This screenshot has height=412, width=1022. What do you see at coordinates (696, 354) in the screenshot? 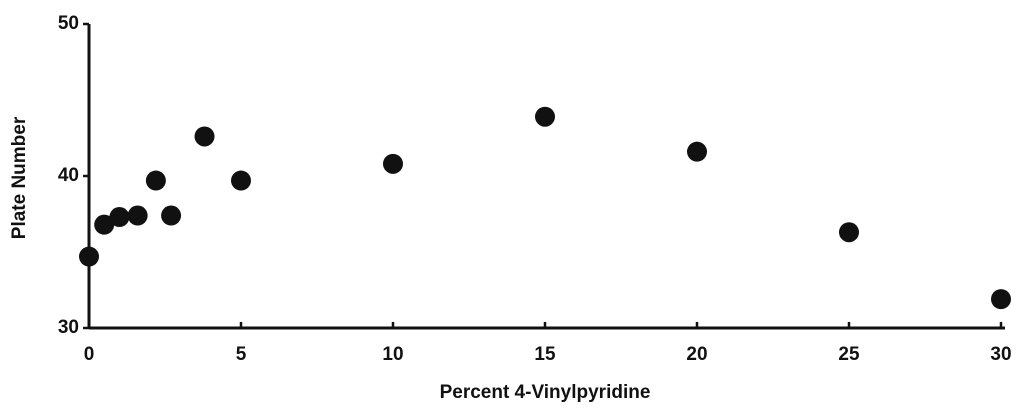
I see `x-tick-label: 20` at bounding box center [696, 354].